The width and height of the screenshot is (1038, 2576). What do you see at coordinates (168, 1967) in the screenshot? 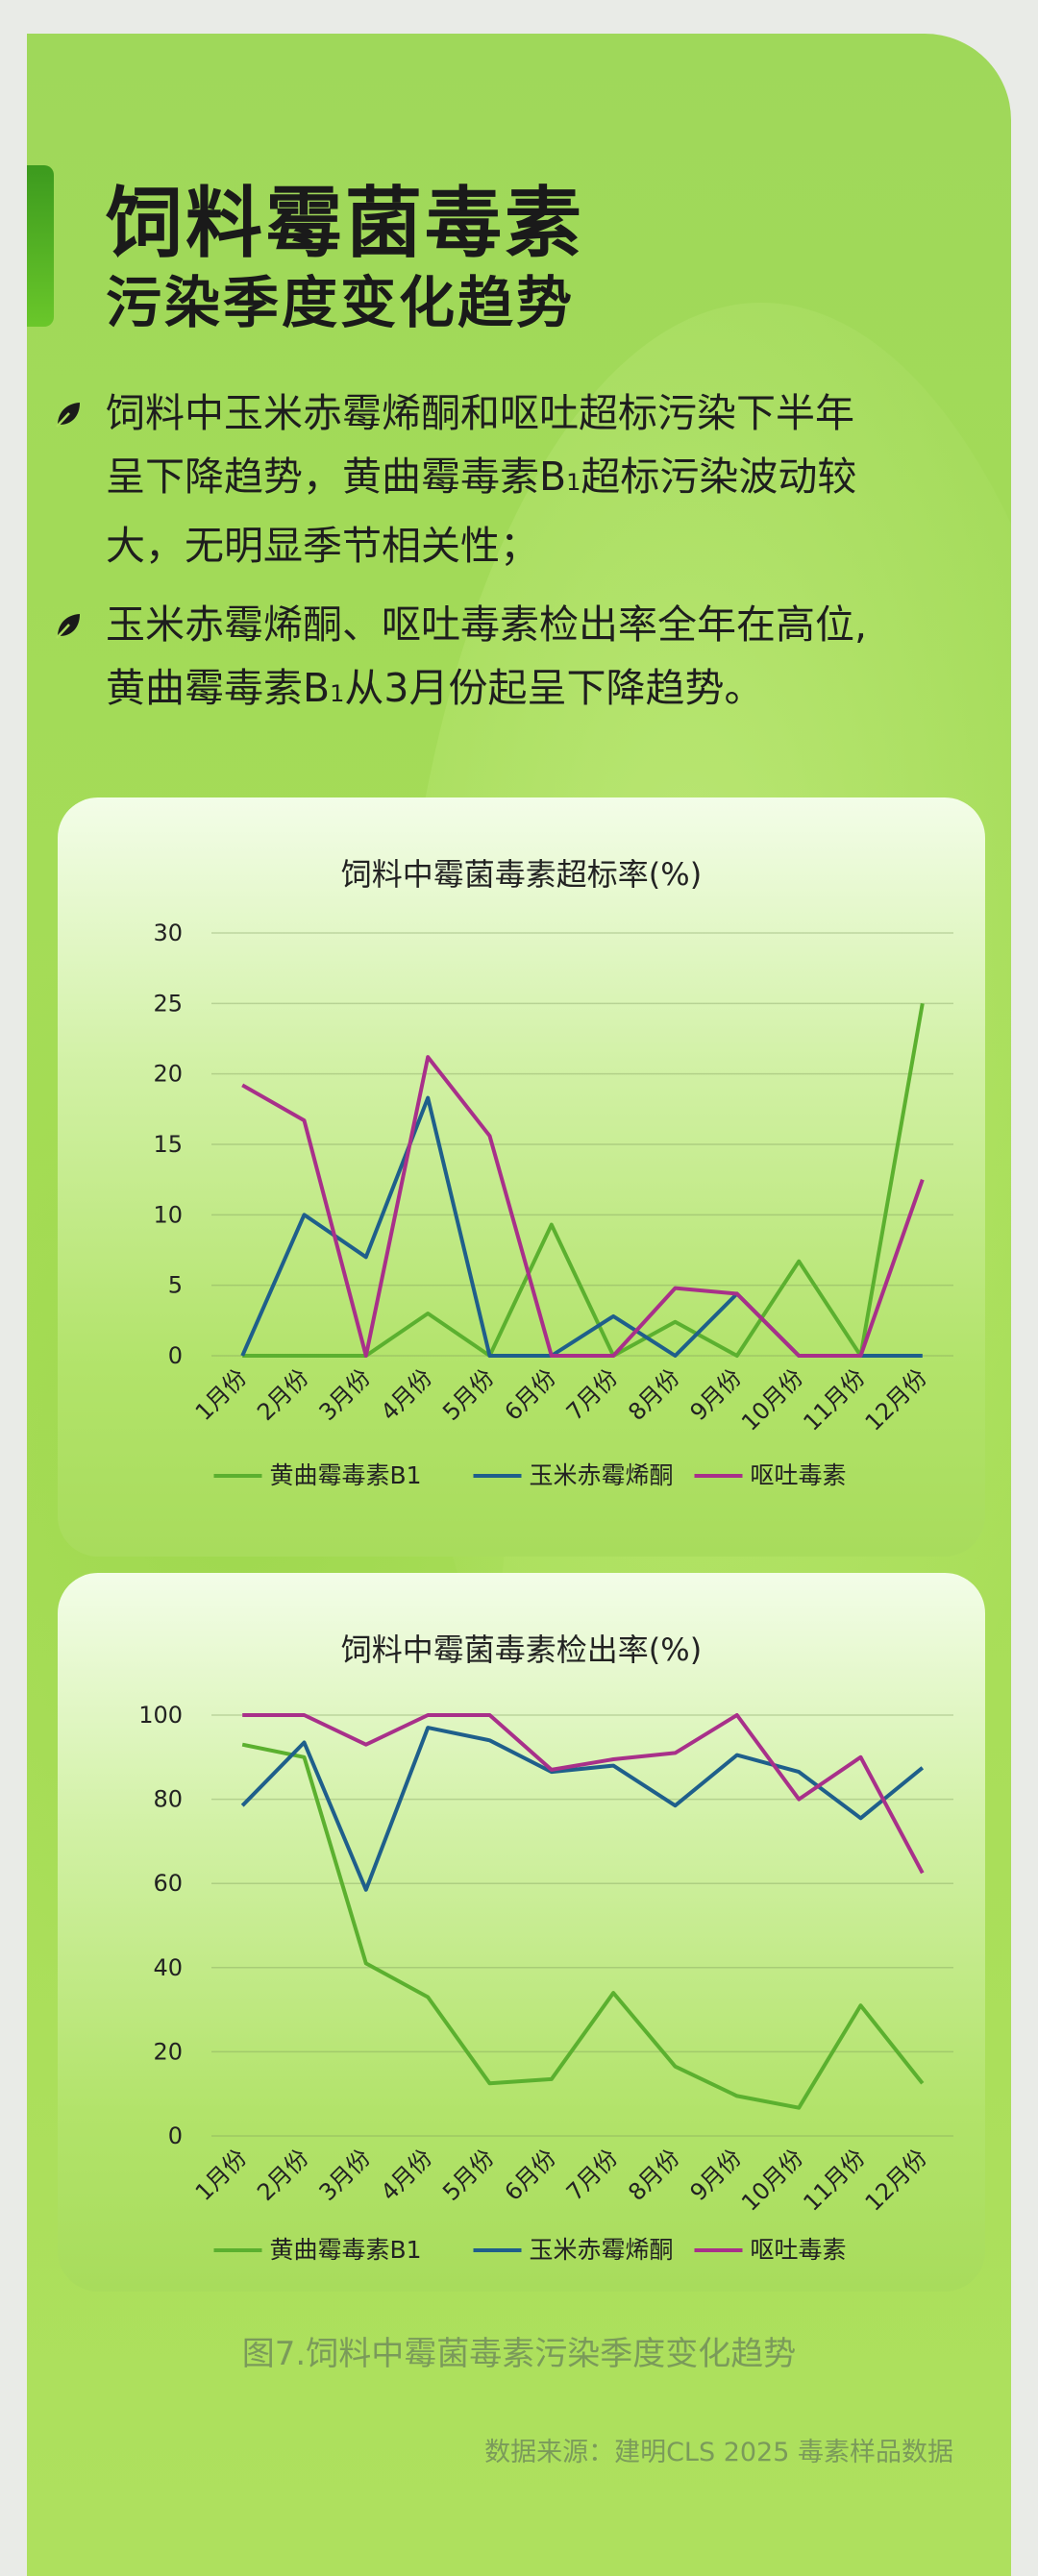
I see `y-tick-label: 40` at bounding box center [168, 1967].